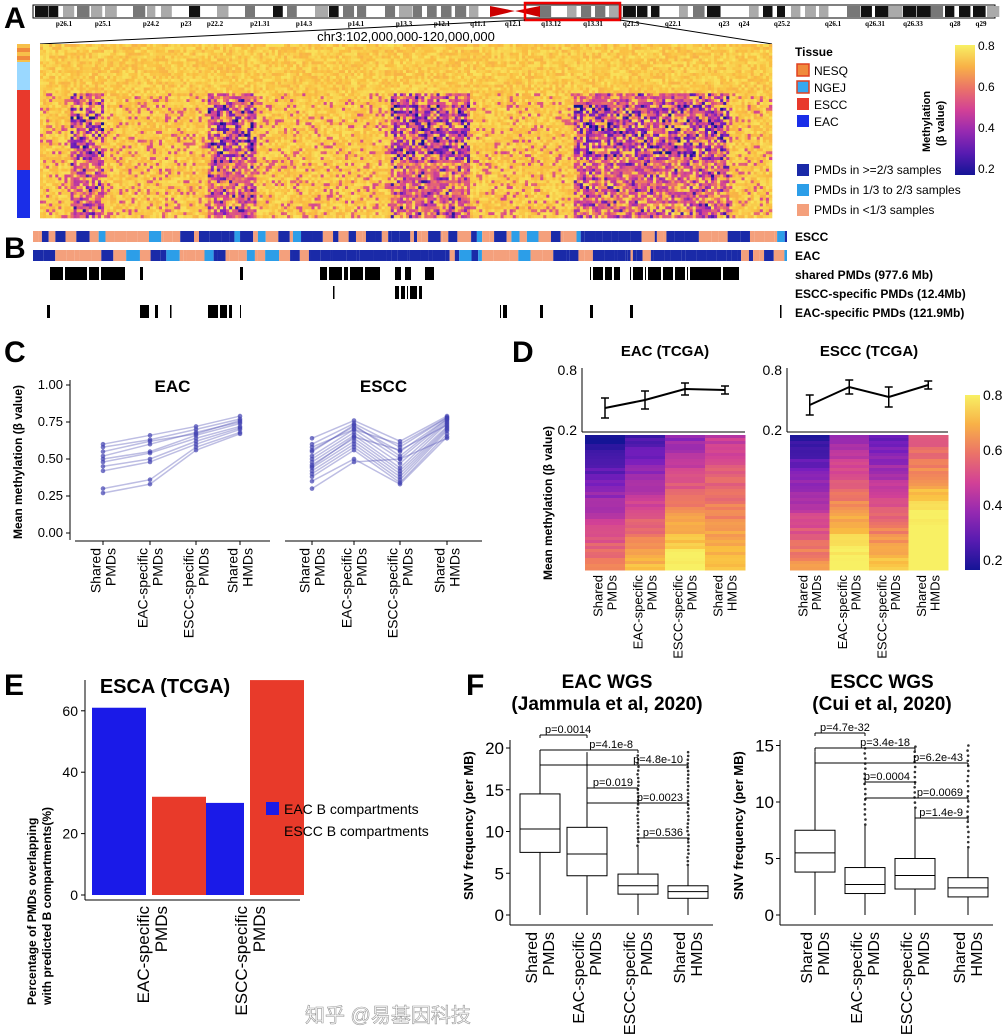 This screenshot has width=1002, height=1034. I want to click on label: 0.50, so click(50, 458).